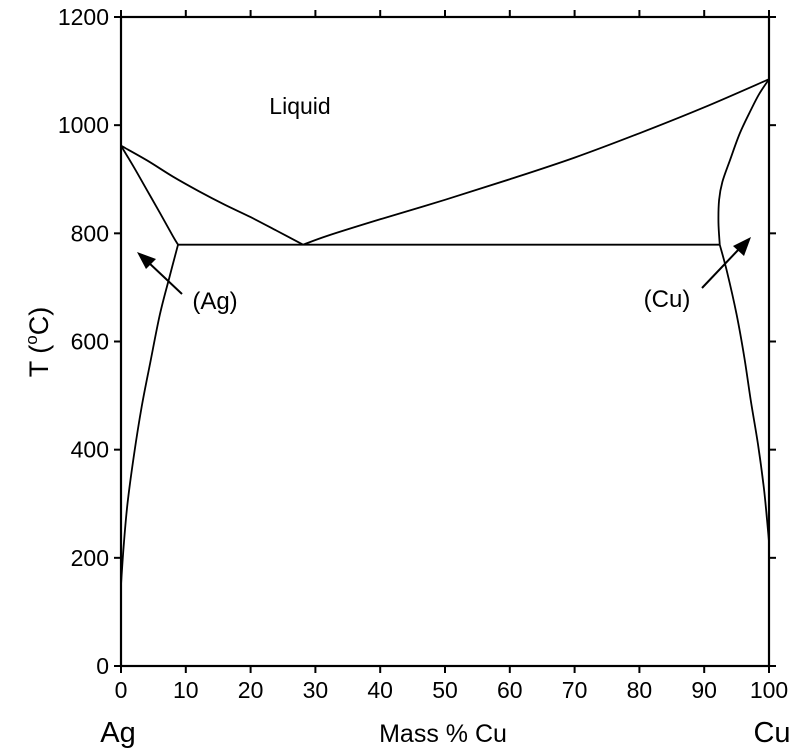 The width and height of the screenshot is (795, 750). Describe the element at coordinates (90, 450) in the screenshot. I see `y-tick-label: 400` at that location.